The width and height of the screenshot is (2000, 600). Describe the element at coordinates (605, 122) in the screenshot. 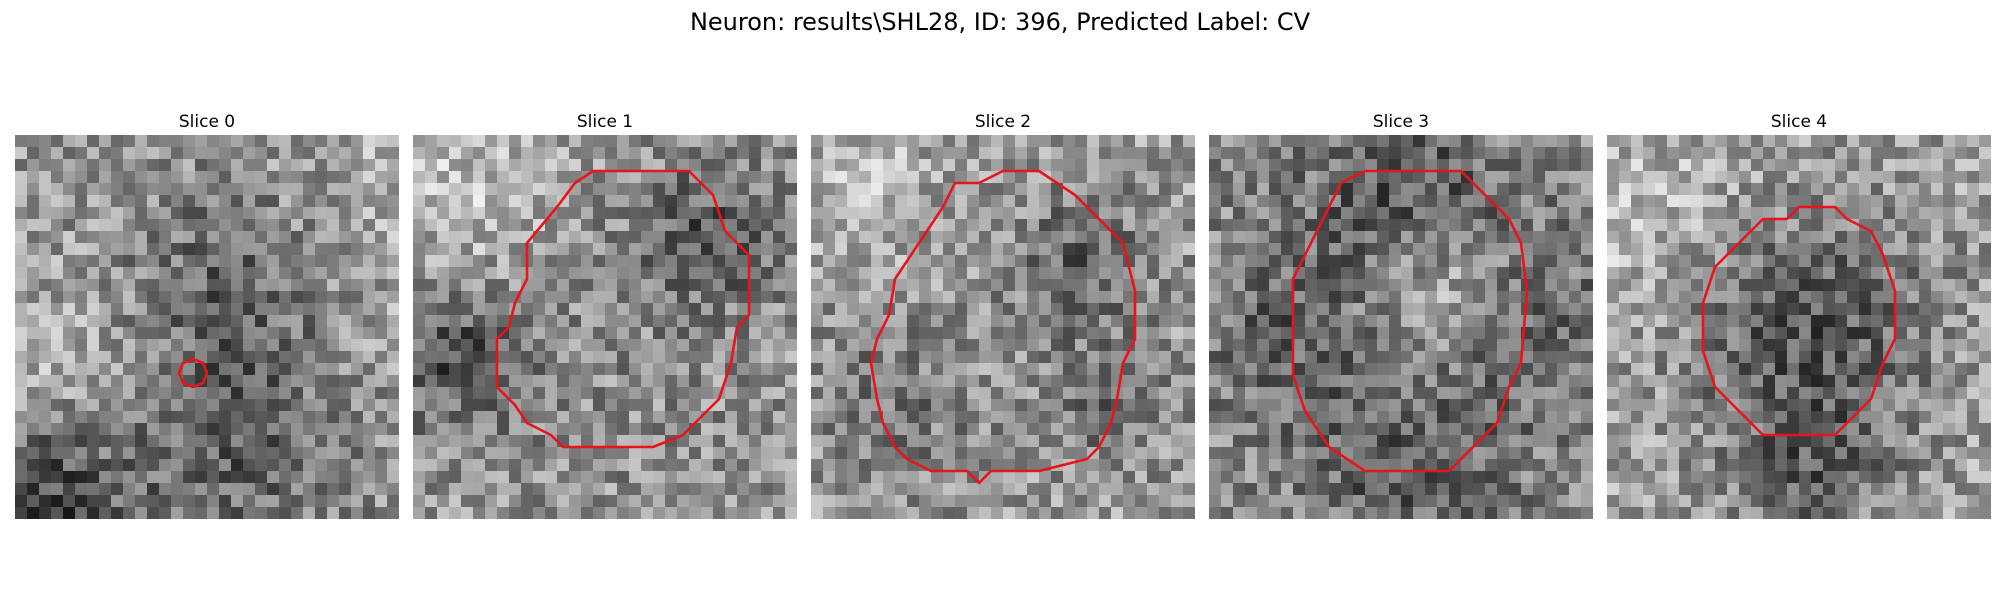

I see `slice-title: Slice 1` at that location.